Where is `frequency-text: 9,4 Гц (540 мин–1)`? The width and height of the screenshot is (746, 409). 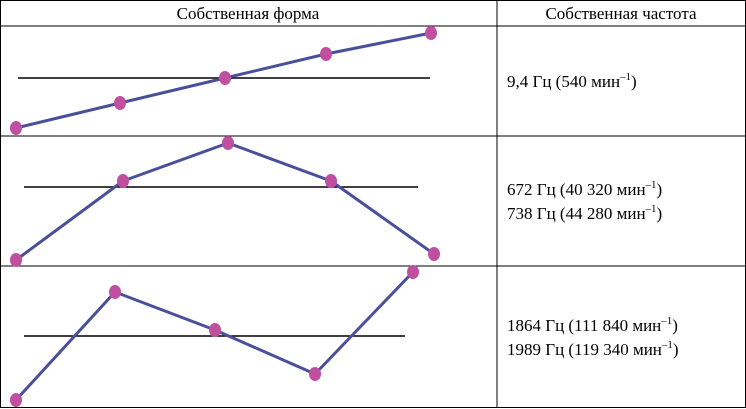 frequency-text: 9,4 Гц (540 мин–1) is located at coordinates (572, 81).